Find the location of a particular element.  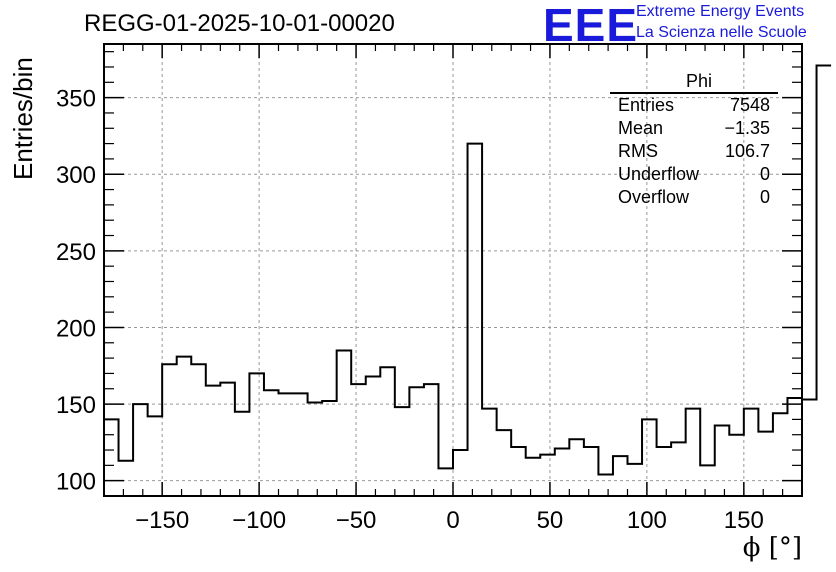

x-tick-label: 150 is located at coordinates (744, 520).